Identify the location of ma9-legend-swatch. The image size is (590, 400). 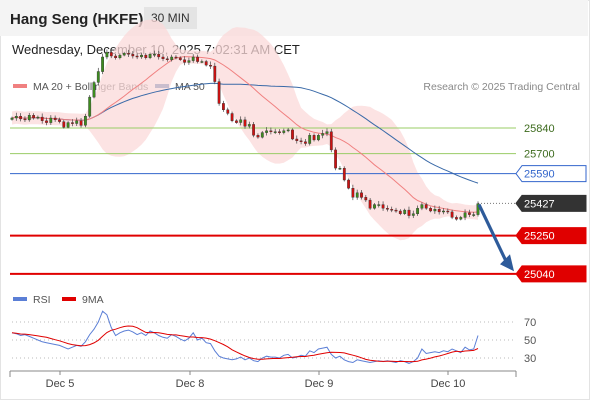
(69, 299).